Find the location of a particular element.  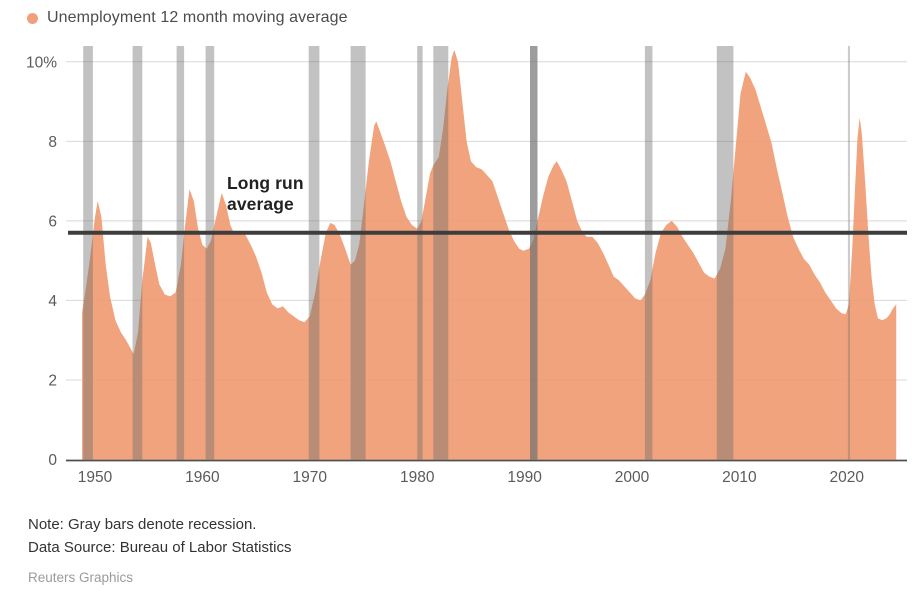

y-tick-label: 6 is located at coordinates (52, 221).